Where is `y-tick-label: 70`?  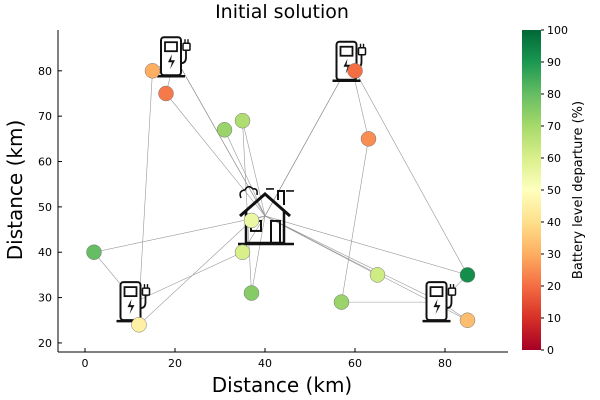 y-tick-label: 70 is located at coordinates (45, 116).